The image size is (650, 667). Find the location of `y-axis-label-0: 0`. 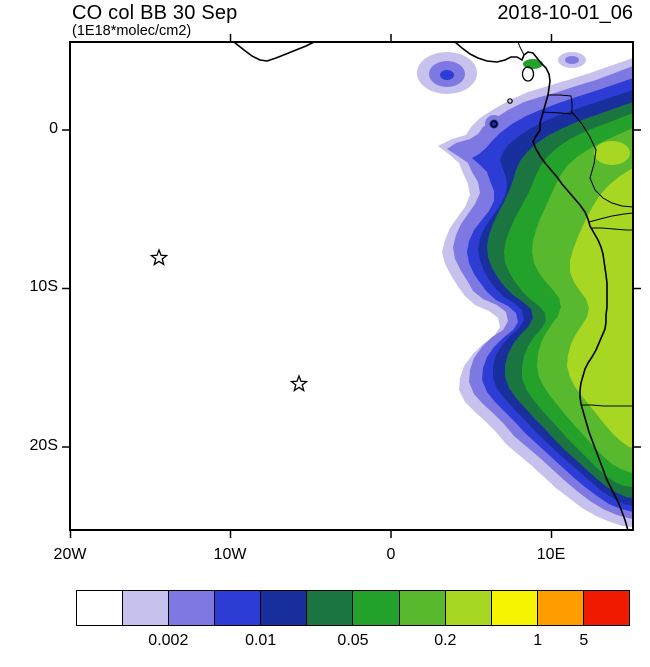

y-axis-label-0: 0 is located at coordinates (53, 128).